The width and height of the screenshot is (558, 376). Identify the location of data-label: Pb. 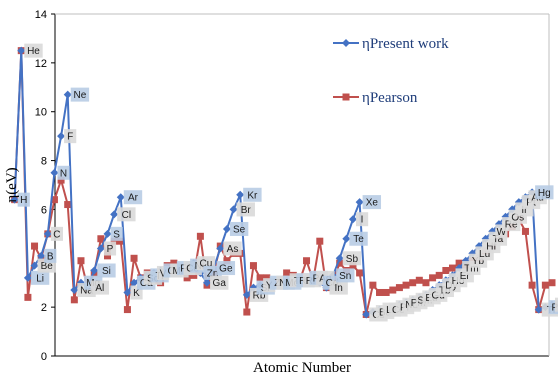
(554, 308).